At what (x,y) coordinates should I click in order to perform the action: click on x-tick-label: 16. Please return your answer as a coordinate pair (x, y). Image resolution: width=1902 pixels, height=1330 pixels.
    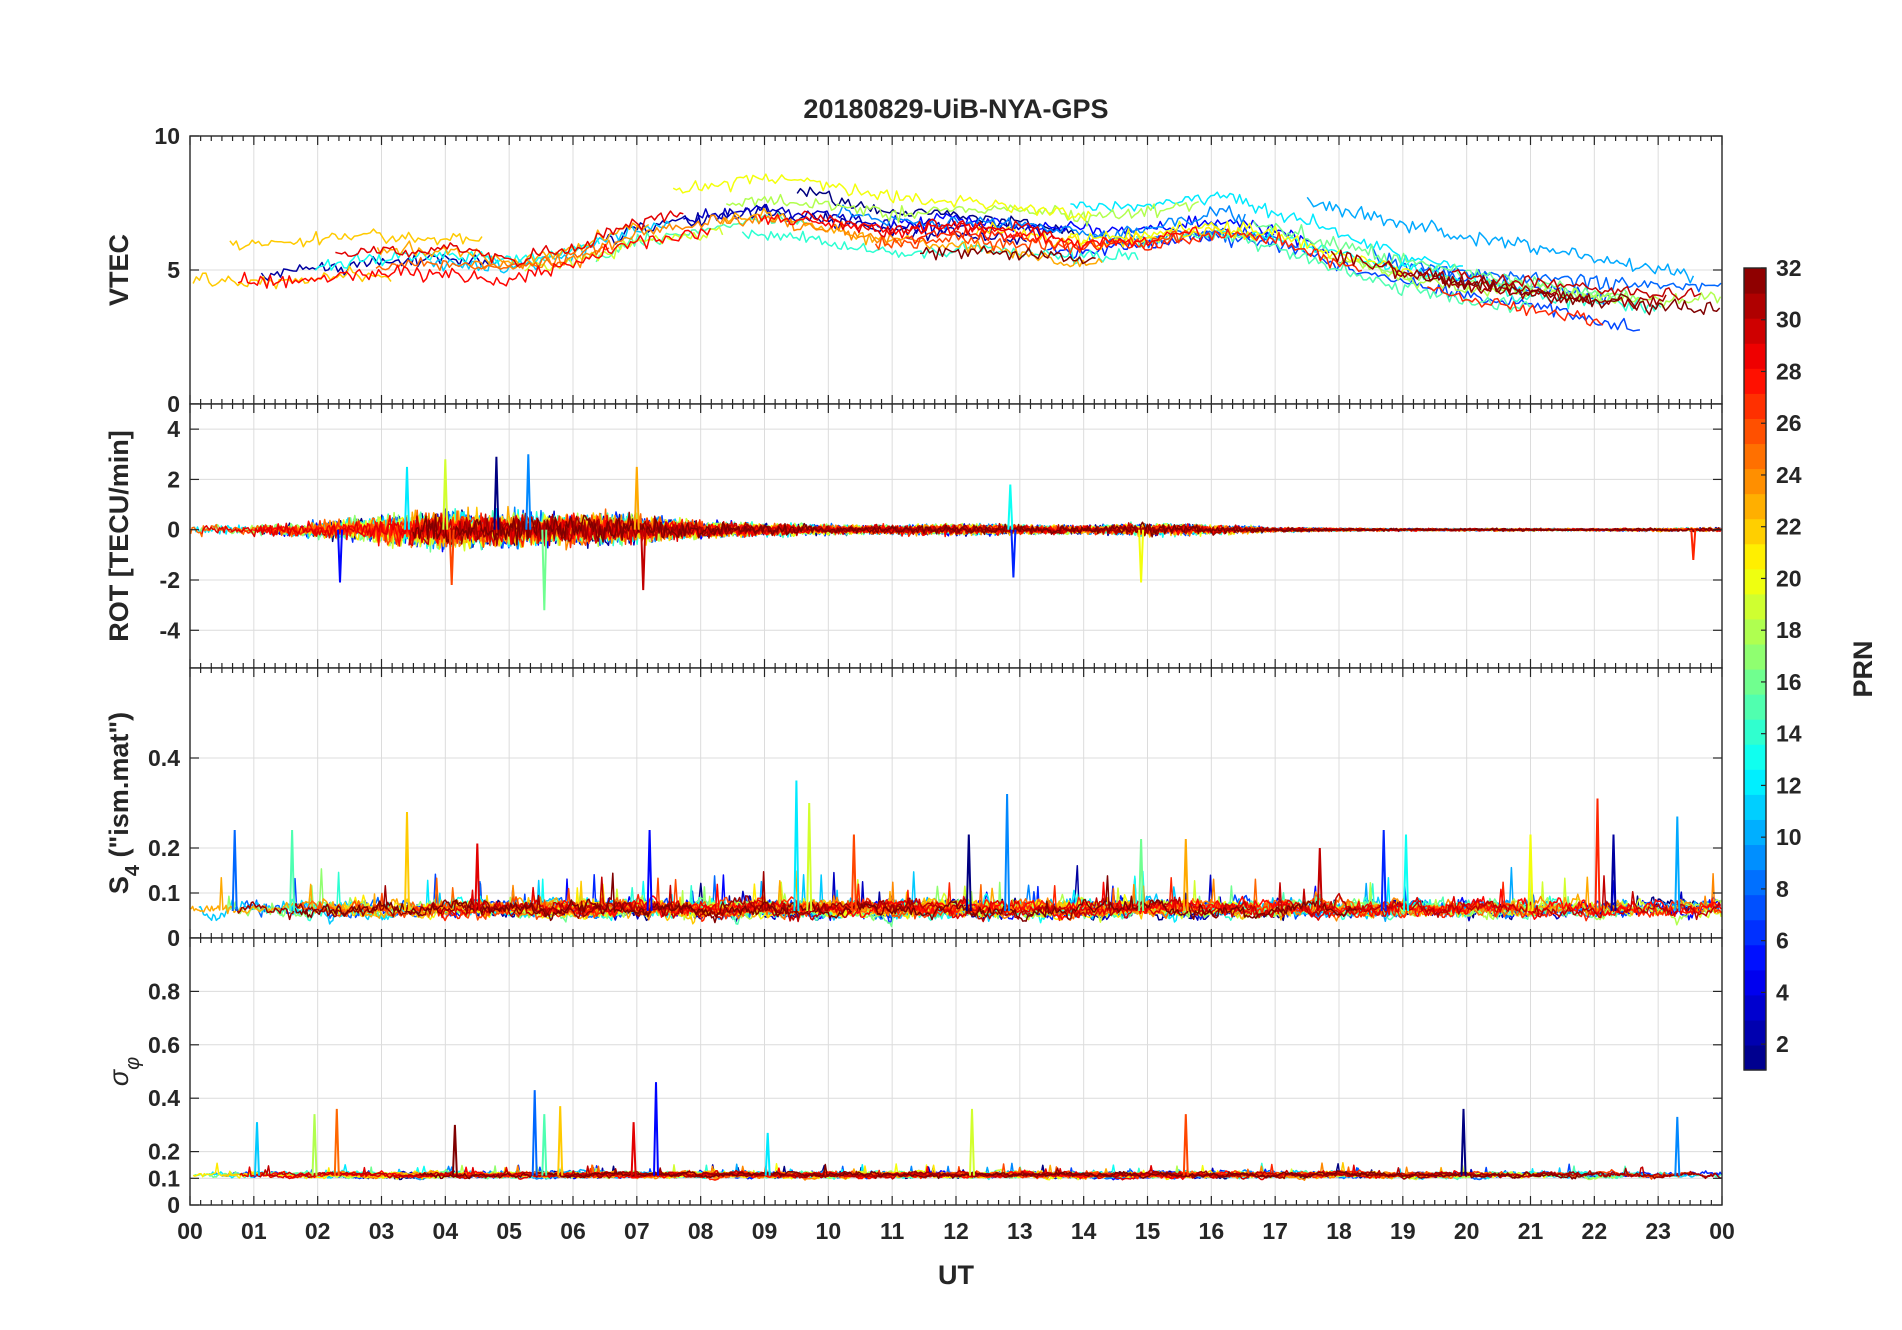
    Looking at the image, I should click on (1212, 1231).